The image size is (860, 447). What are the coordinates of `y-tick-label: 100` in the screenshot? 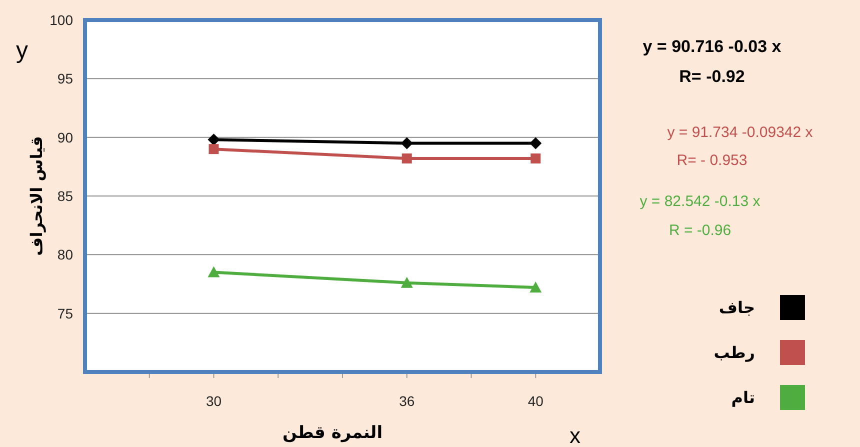 It's located at (62, 20).